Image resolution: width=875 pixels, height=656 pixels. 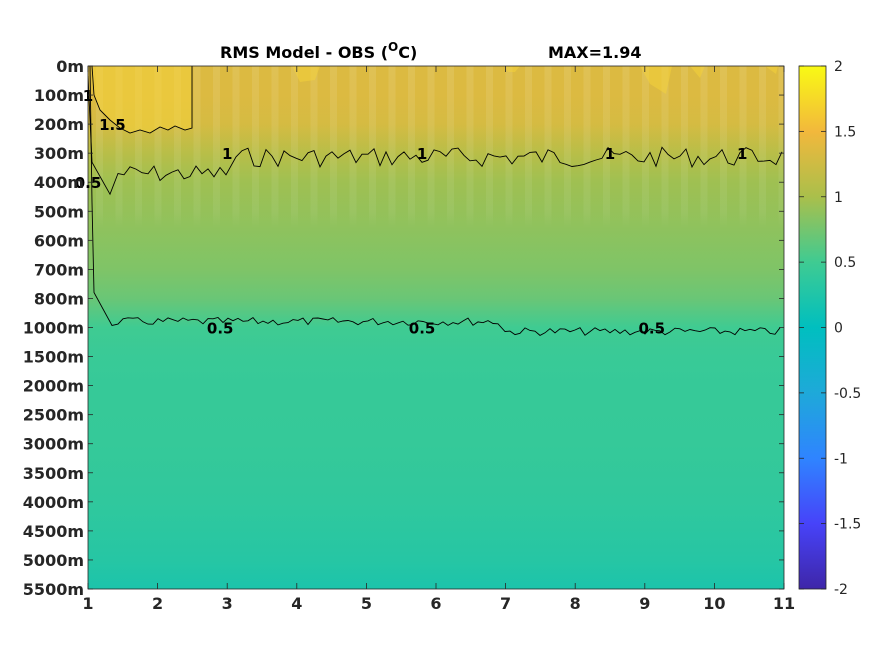 What do you see at coordinates (845, 263) in the screenshot?
I see `colorbar-tick-label: 0.5` at bounding box center [845, 263].